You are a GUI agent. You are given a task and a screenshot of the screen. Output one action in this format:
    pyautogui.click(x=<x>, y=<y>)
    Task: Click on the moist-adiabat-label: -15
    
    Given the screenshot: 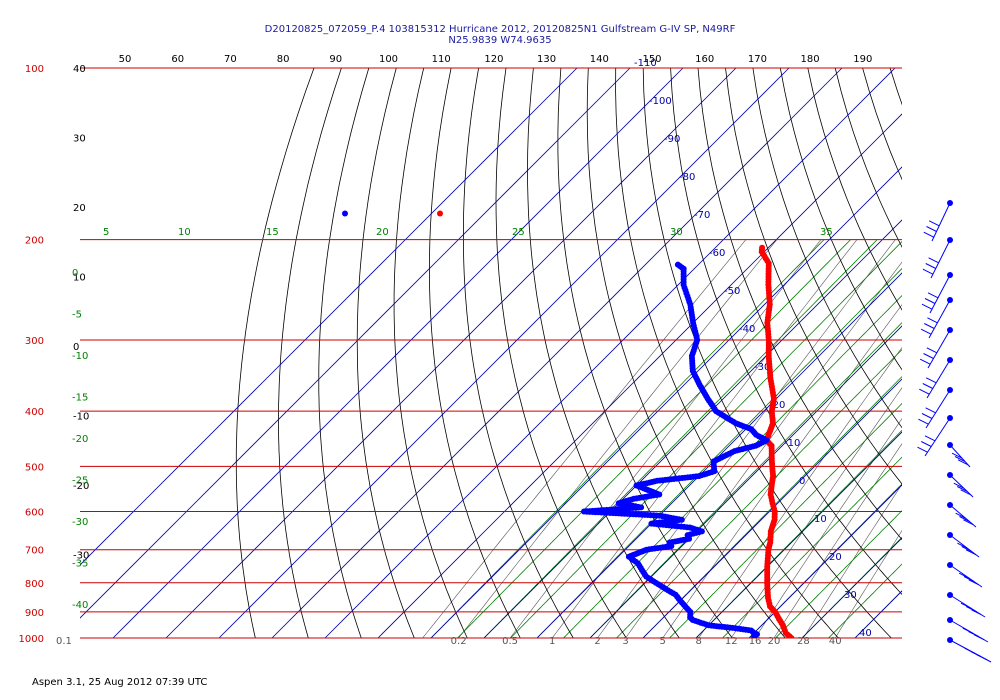 What is the action you would take?
    pyautogui.click(x=80, y=398)
    